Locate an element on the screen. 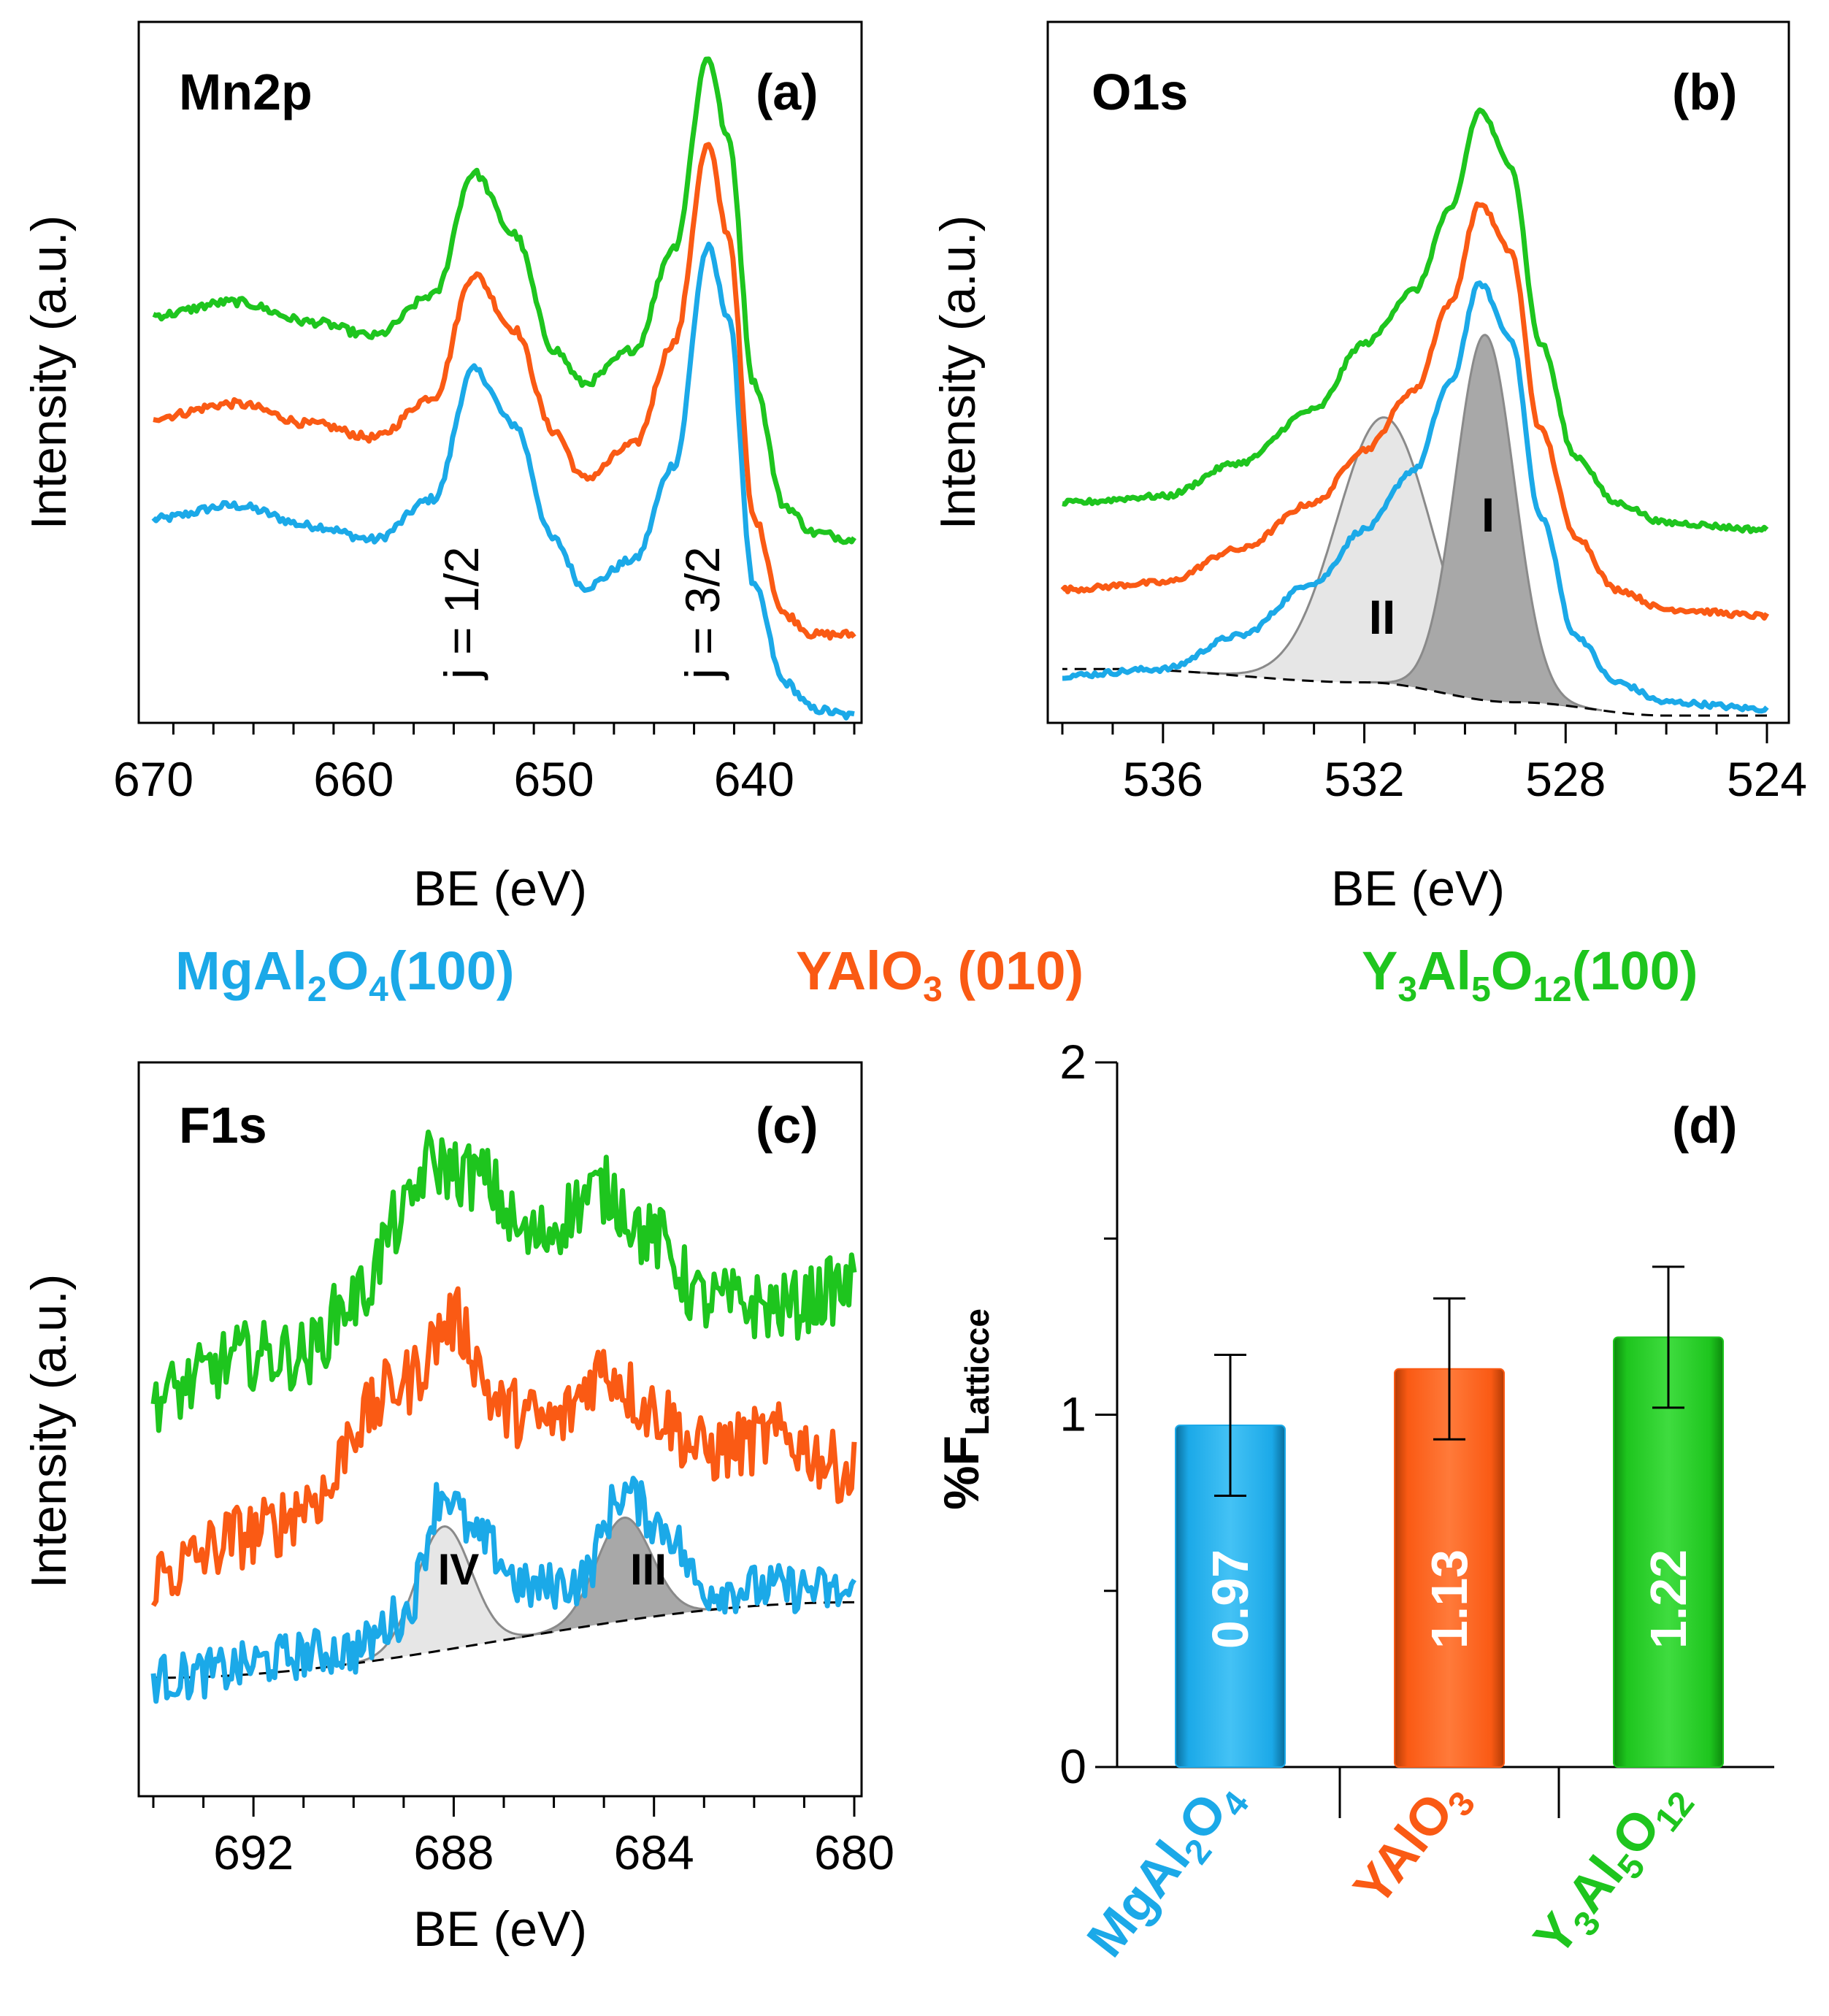  peak-fit-fill-II is located at coordinates (1385, 562).